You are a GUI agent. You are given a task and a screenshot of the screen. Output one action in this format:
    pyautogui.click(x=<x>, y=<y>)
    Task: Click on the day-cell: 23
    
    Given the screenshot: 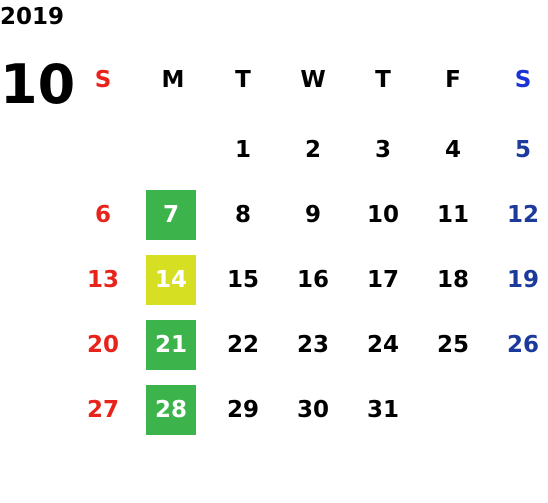 What is the action you would take?
    pyautogui.click(x=312, y=345)
    